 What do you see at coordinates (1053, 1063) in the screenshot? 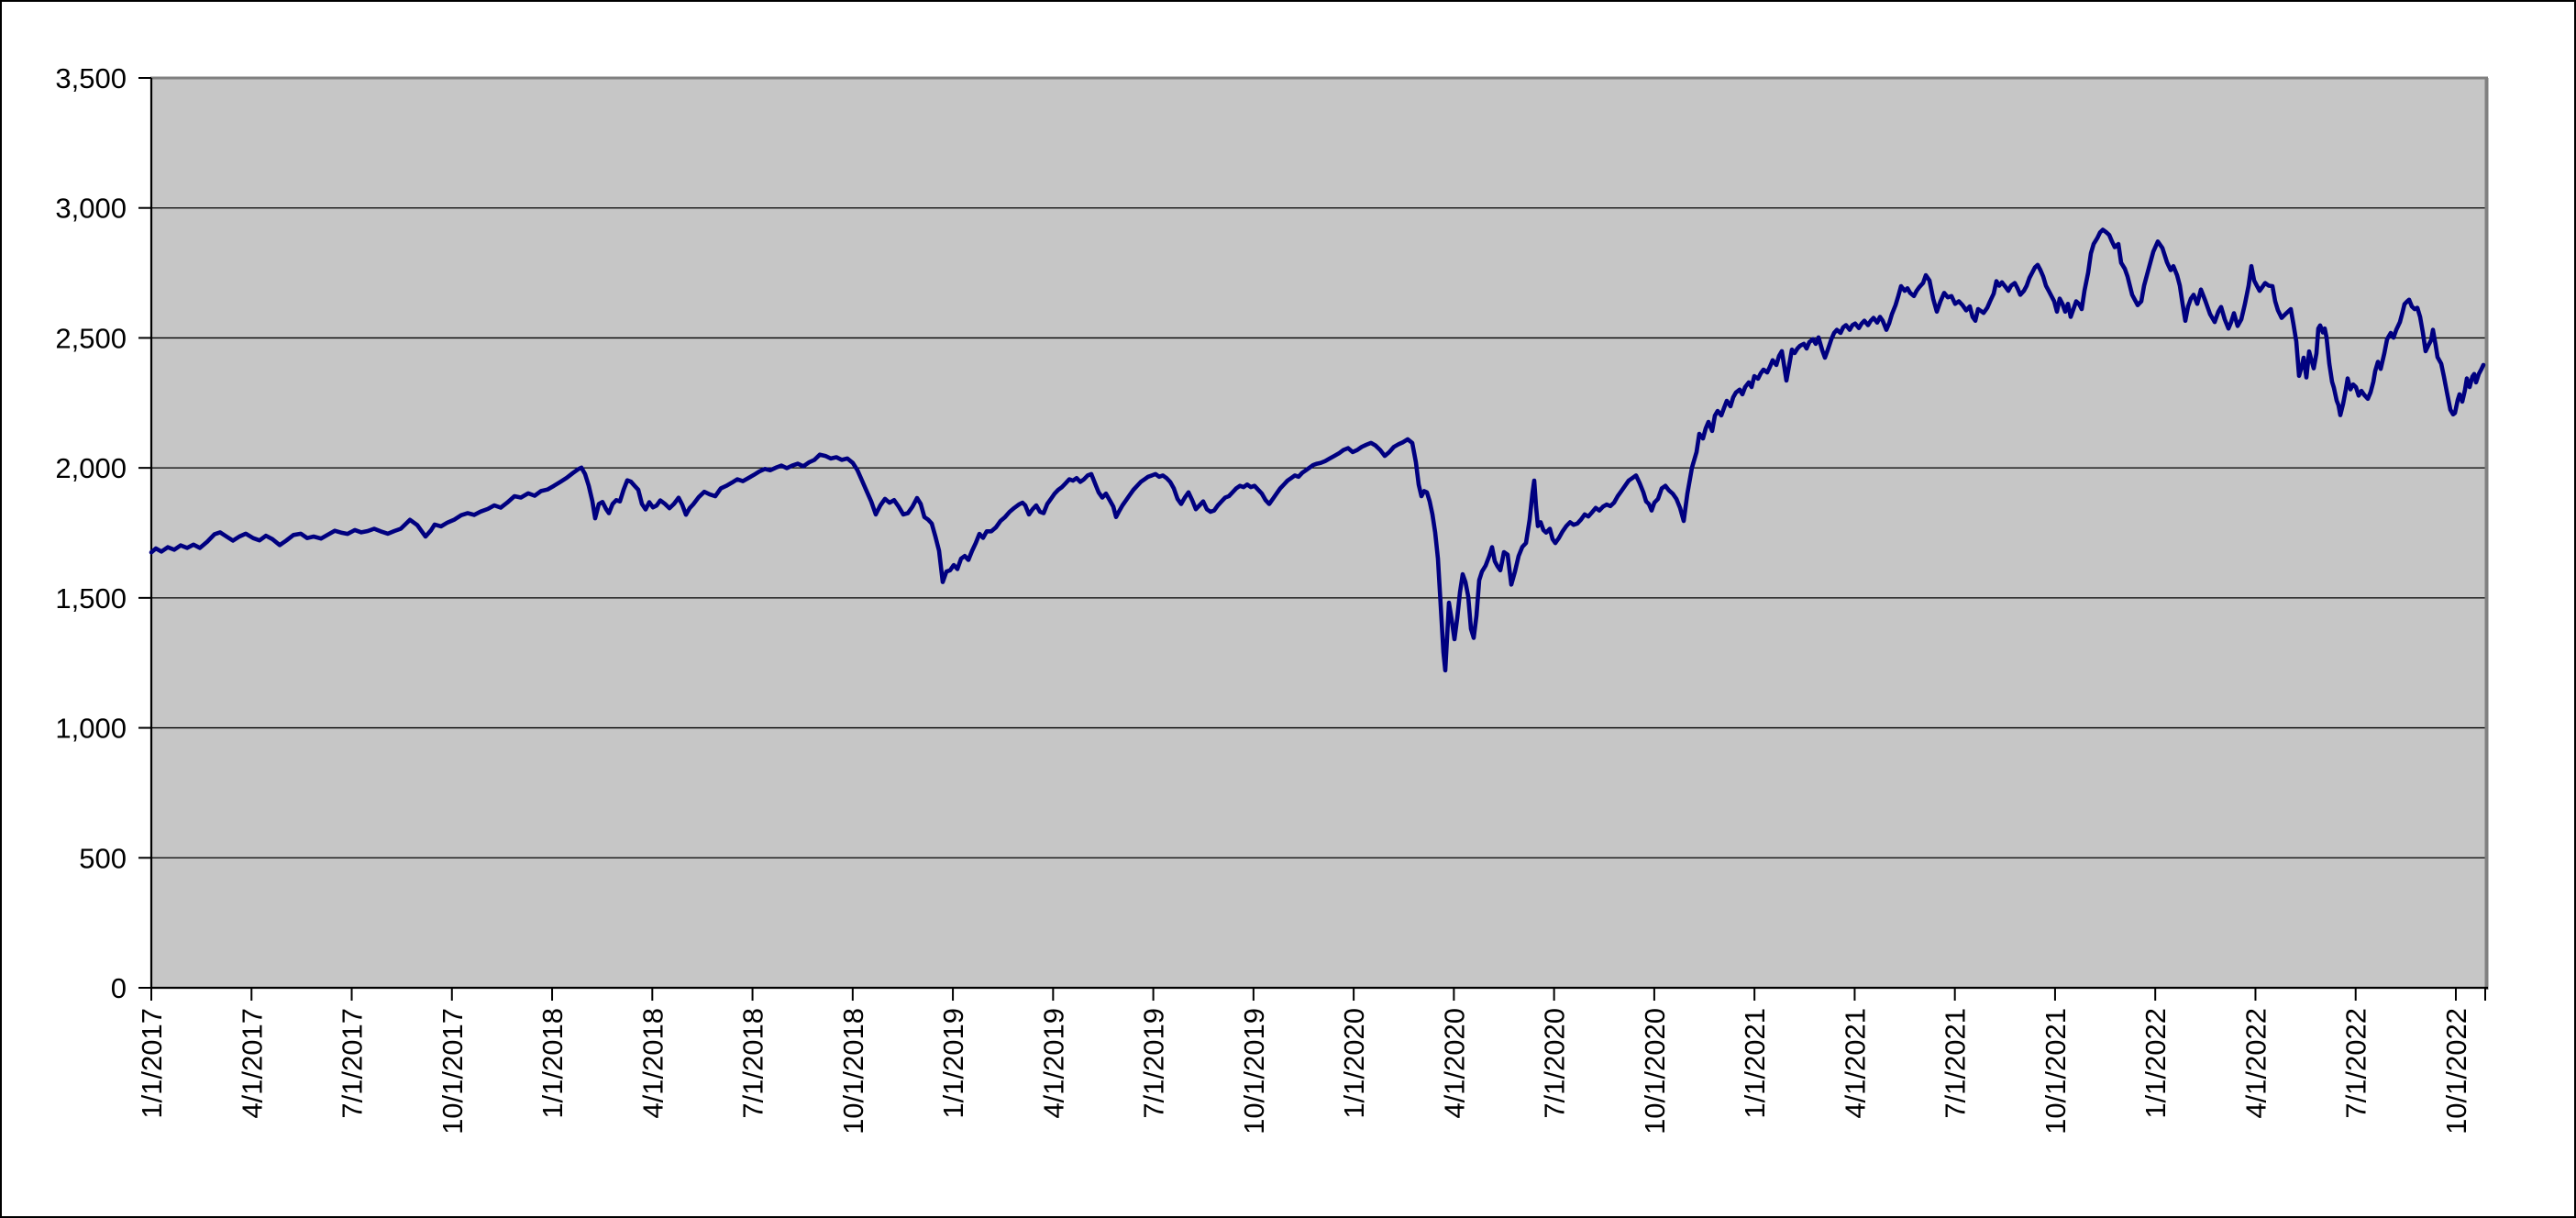
I see `x-axis-label: 4/1/2019` at bounding box center [1053, 1063].